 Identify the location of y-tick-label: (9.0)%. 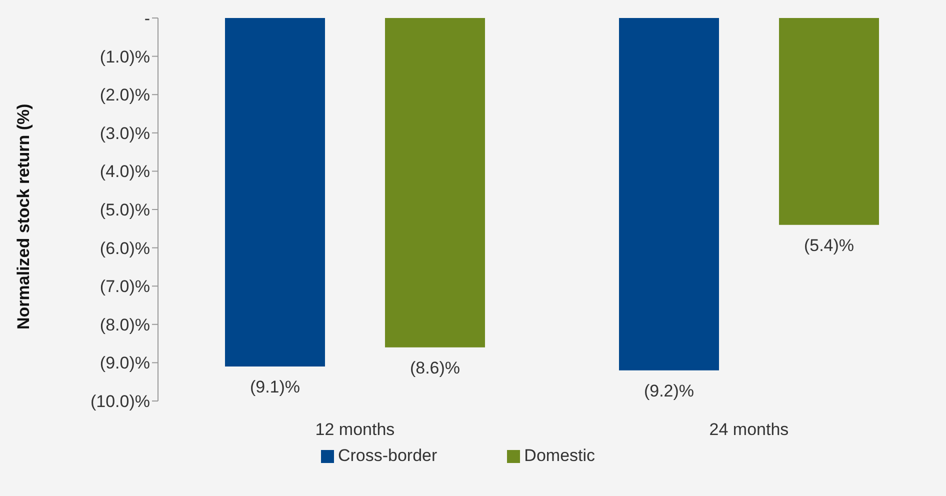
(125, 363).